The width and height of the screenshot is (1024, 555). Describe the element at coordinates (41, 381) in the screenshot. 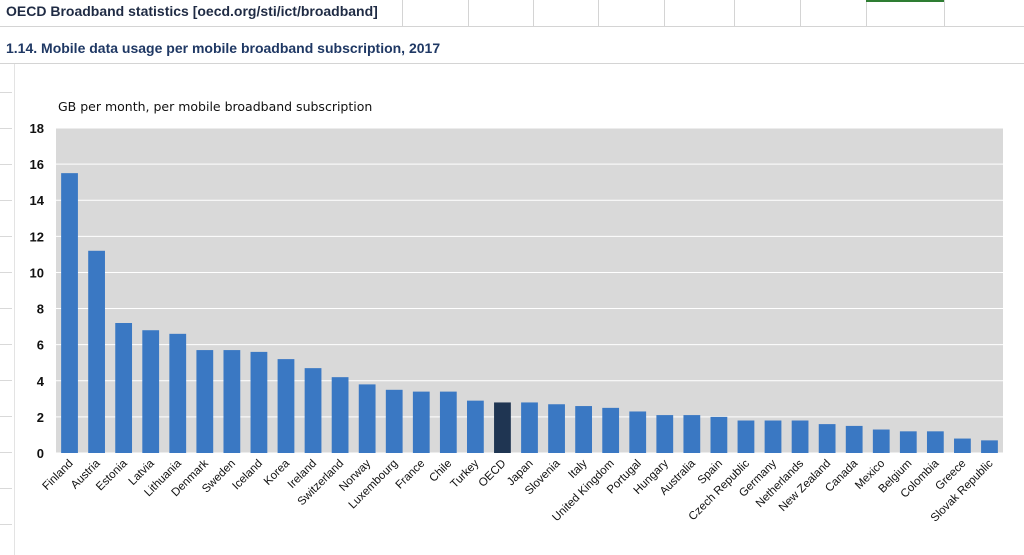

I see `y-tick-label: 4` at that location.